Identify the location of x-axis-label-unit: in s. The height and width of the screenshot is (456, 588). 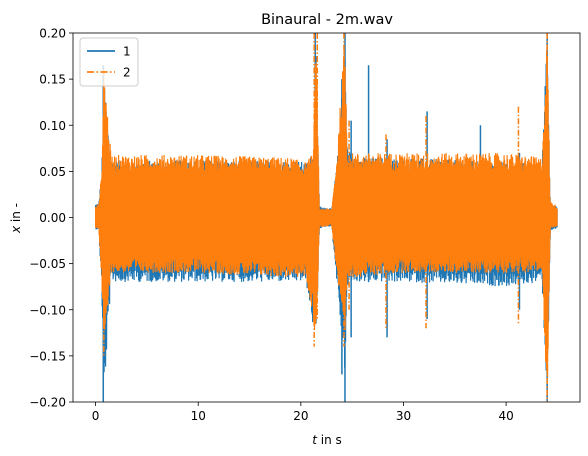
(329, 440).